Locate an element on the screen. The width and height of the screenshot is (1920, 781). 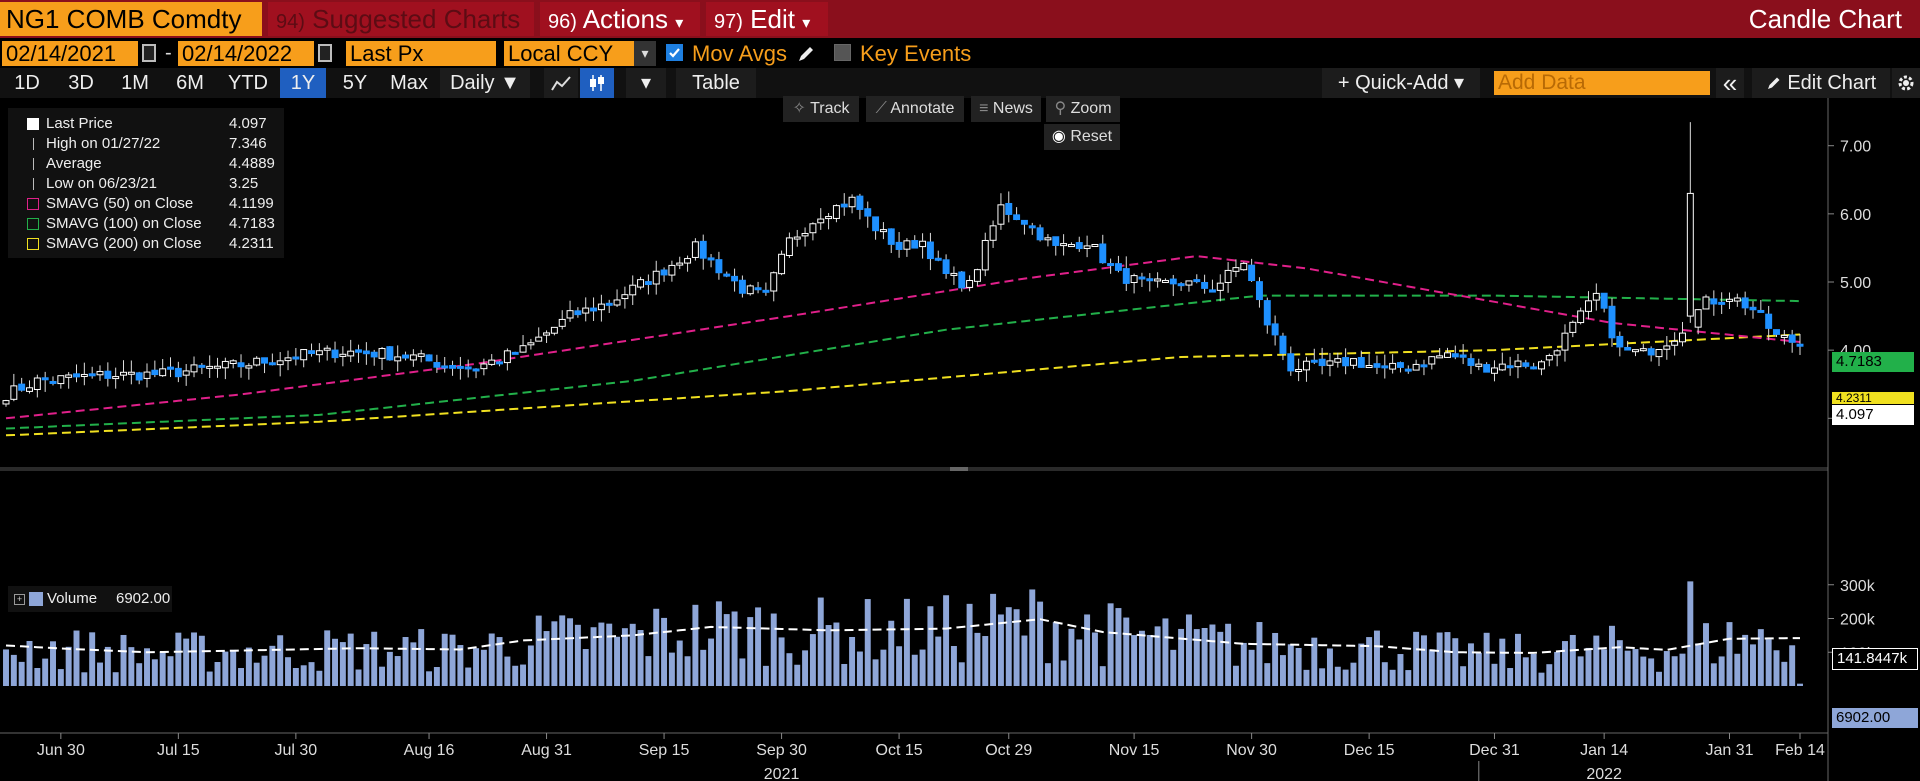
zoom-button: ⚲ Zoom is located at coordinates (1083, 109).